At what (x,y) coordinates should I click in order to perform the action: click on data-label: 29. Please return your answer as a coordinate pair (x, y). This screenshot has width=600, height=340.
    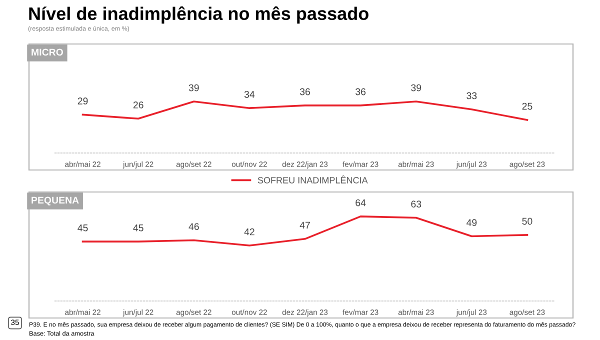
    Looking at the image, I should click on (83, 101).